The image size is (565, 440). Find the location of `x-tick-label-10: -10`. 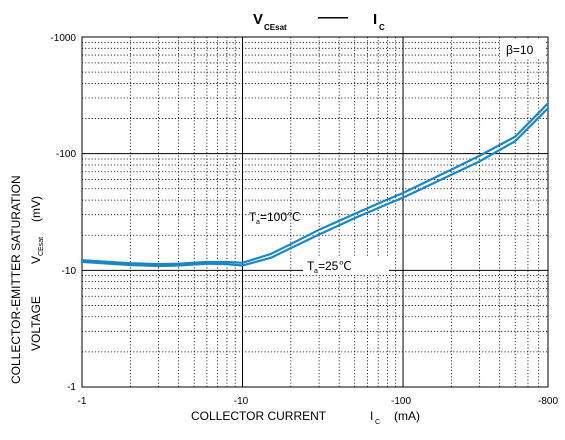

x-tick-label-10: -10 is located at coordinates (241, 401).